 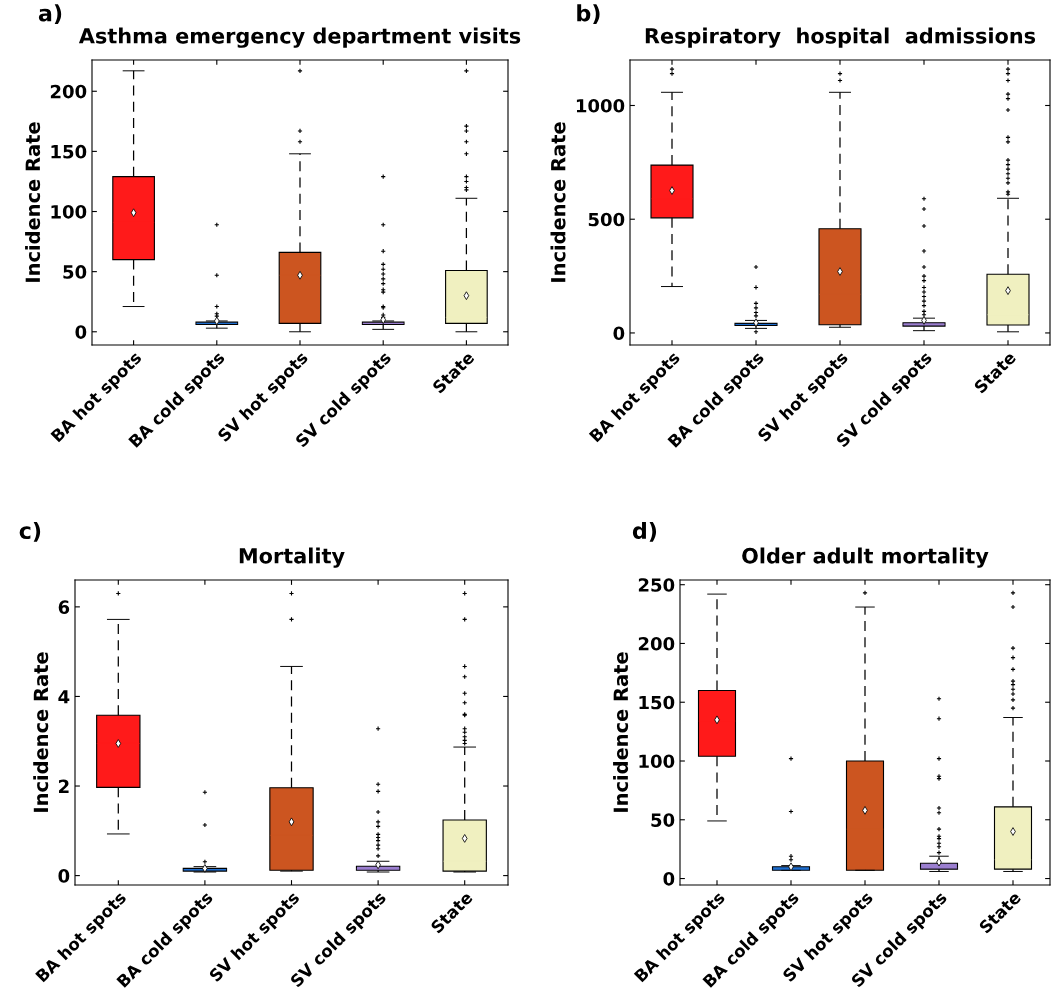 I want to click on y-tick-label: 4, so click(x=64, y=697).